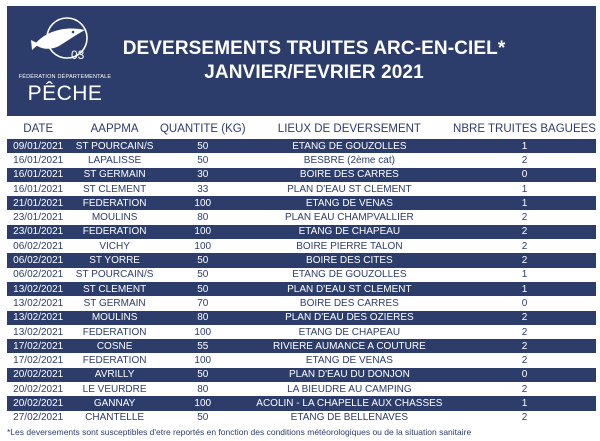 The width and height of the screenshot is (600, 441). I want to click on cell-aappma: LE VEURDRE, so click(114, 389).